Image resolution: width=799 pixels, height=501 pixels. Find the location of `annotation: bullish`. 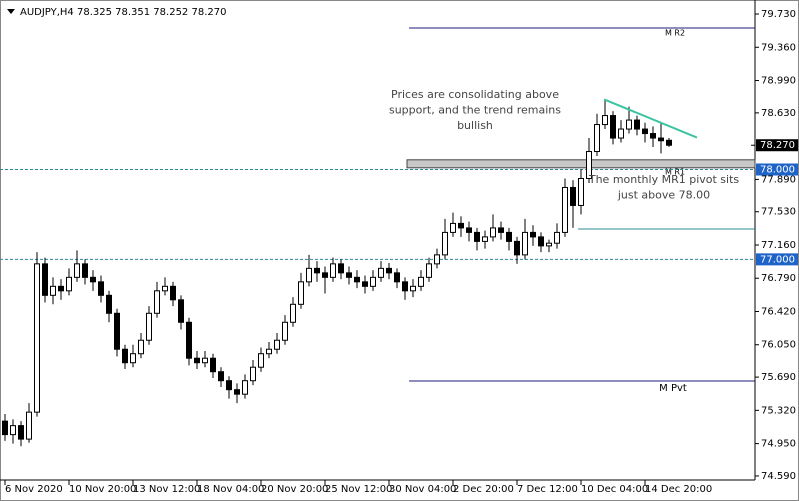

annotation: bullish is located at coordinates (475, 125).